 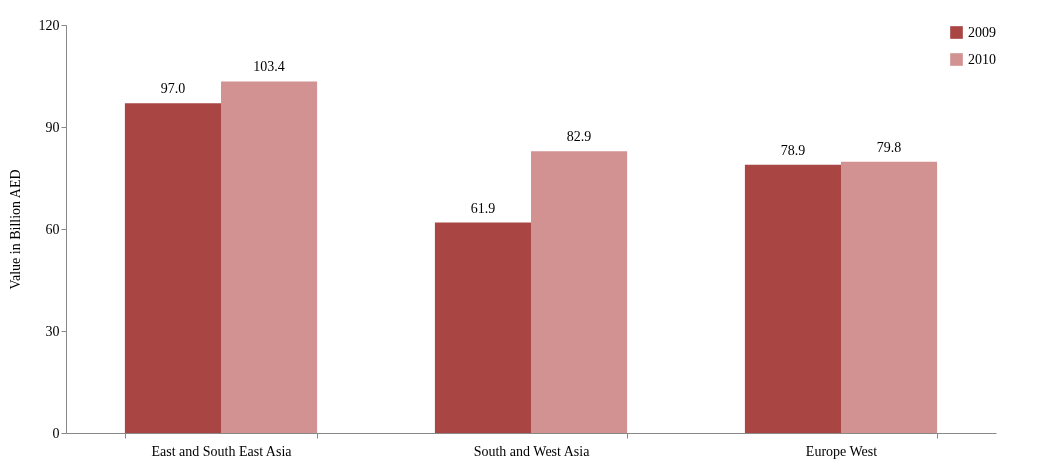 I want to click on data-label: 78.9, so click(x=793, y=150).